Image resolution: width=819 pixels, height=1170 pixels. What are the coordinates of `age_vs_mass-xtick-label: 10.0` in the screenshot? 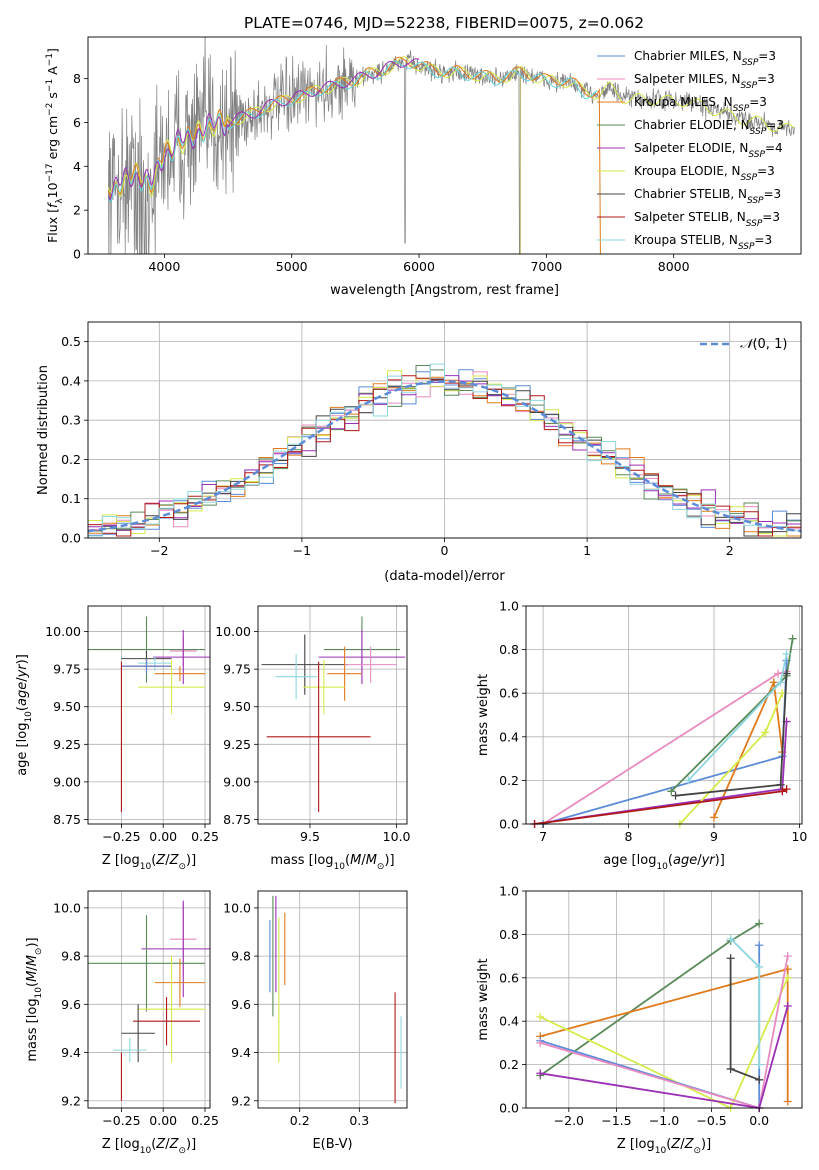 It's located at (397, 836).